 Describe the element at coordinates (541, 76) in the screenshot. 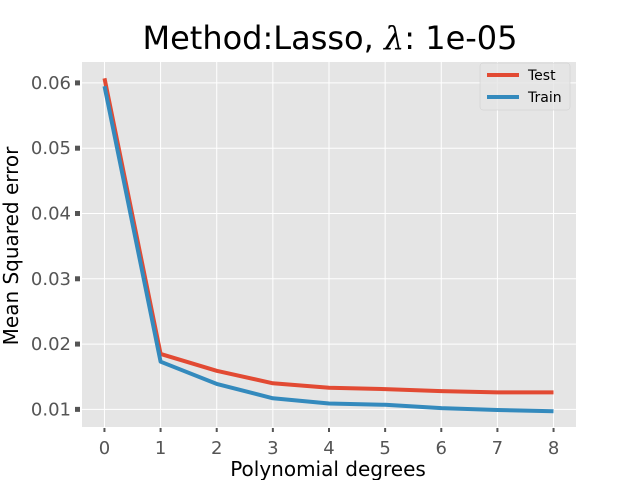

I see `legend-label-test: Test` at that location.